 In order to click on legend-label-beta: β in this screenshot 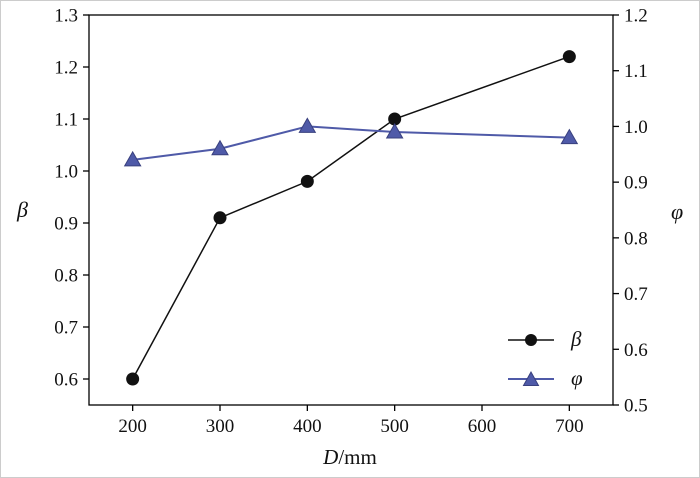, I will do `click(576, 339)`.